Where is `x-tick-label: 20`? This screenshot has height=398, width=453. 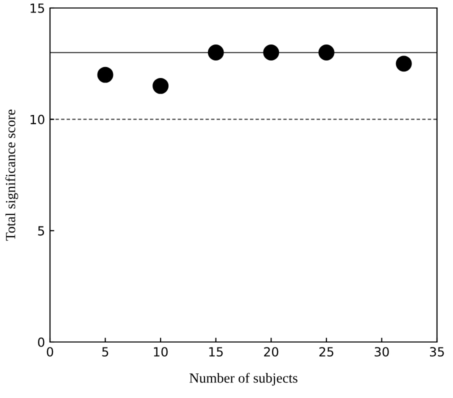
x-tick-label: 20 is located at coordinates (271, 352).